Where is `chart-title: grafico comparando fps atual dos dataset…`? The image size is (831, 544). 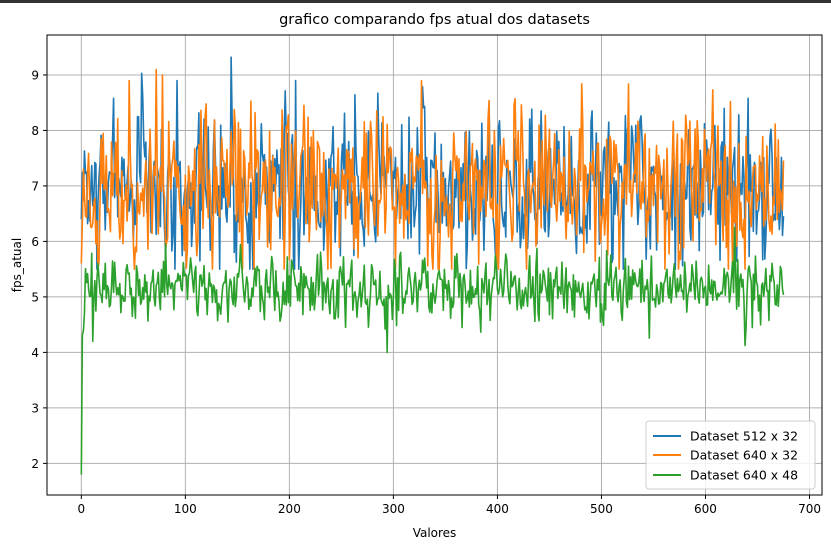
chart-title: grafico comparando fps atual dos dataset… is located at coordinates (434, 20).